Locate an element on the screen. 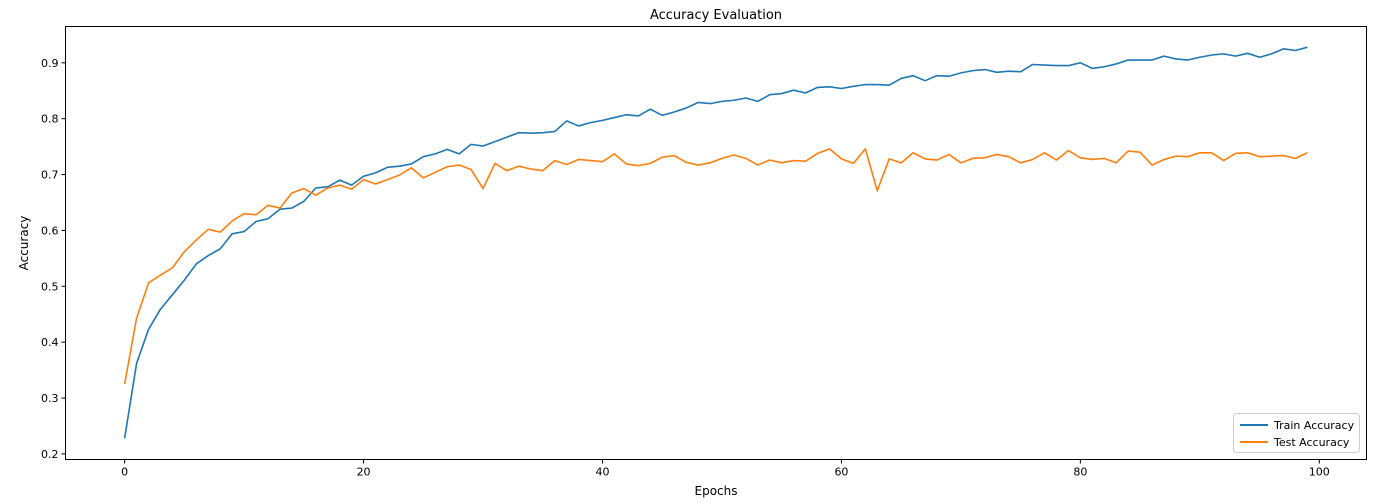 This screenshot has width=1390, height=503. legend-label-train: Train Accuracy is located at coordinates (1314, 425).